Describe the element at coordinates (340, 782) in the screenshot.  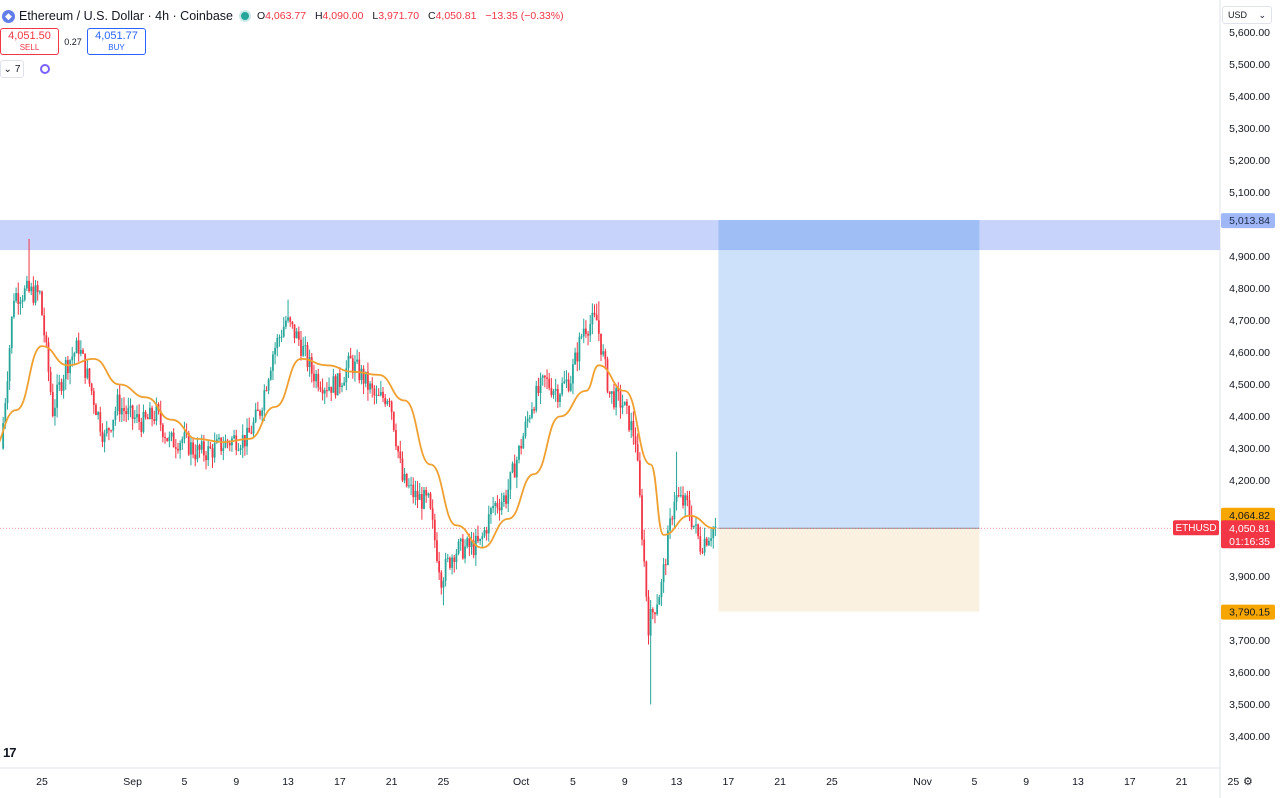
I see `time-tick-label: 17` at that location.